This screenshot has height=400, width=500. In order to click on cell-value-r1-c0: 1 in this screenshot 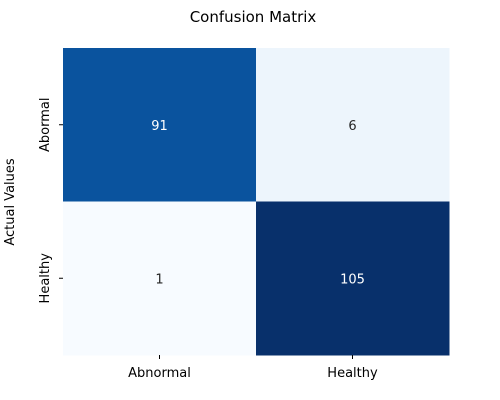, I will do `click(159, 279)`.